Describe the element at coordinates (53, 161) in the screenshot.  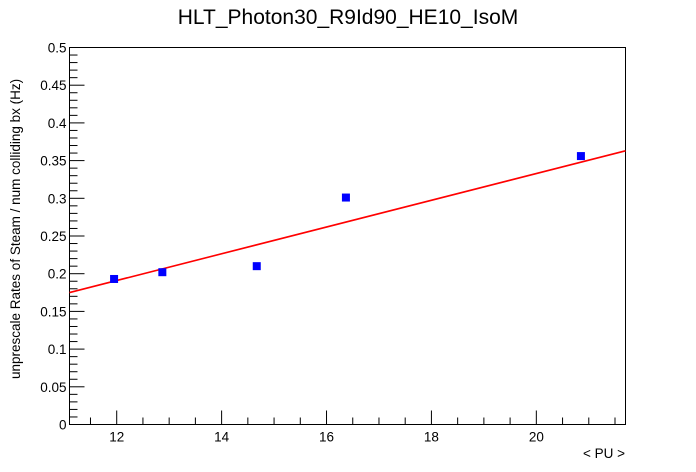
I see `y-tick-label: 0.35` at that location.